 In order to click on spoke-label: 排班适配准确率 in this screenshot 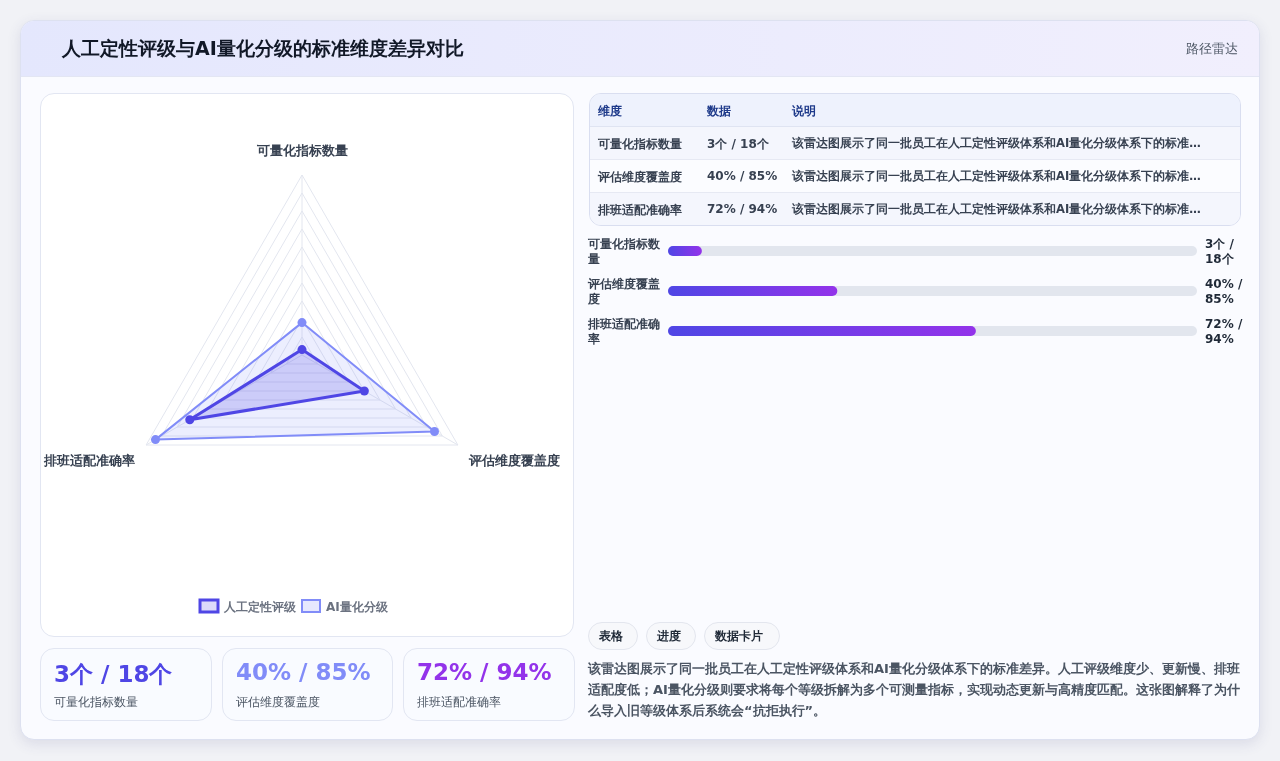, I will do `click(89, 460)`.